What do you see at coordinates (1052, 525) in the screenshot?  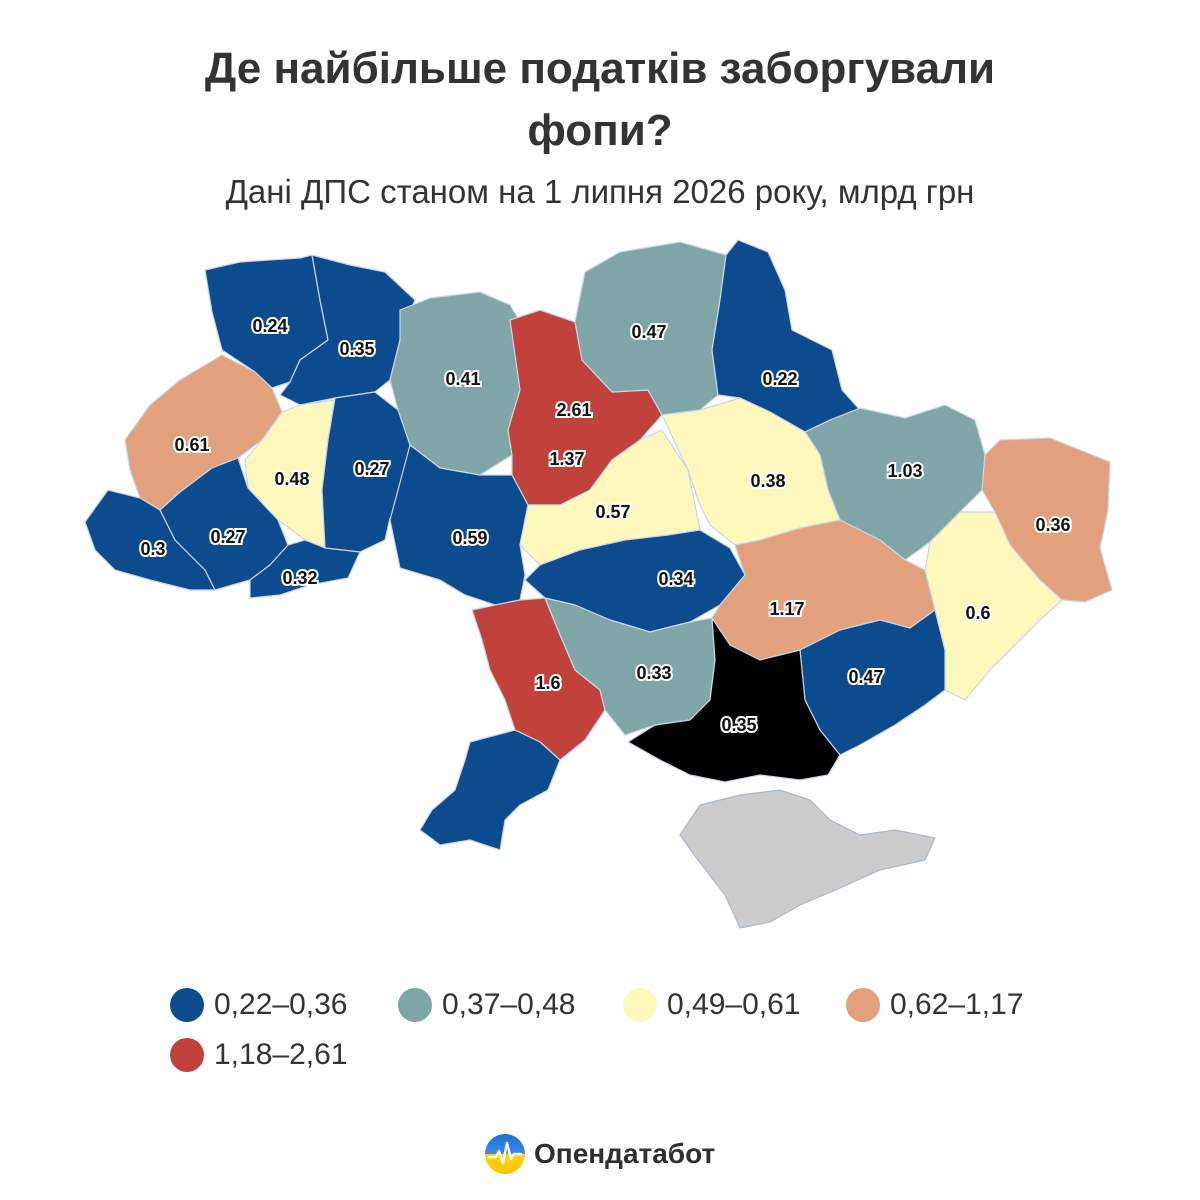 I see `region-value-label: 0.36` at bounding box center [1052, 525].